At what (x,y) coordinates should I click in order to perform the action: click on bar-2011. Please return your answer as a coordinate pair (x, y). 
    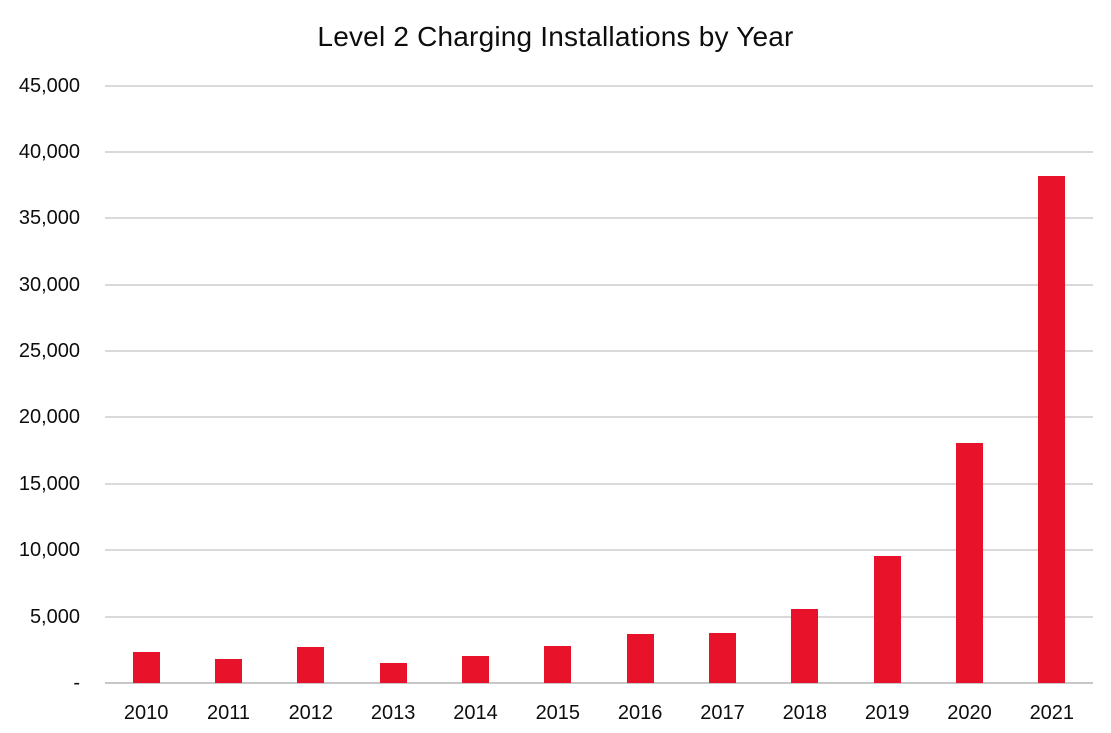
    Looking at the image, I should click on (228, 671).